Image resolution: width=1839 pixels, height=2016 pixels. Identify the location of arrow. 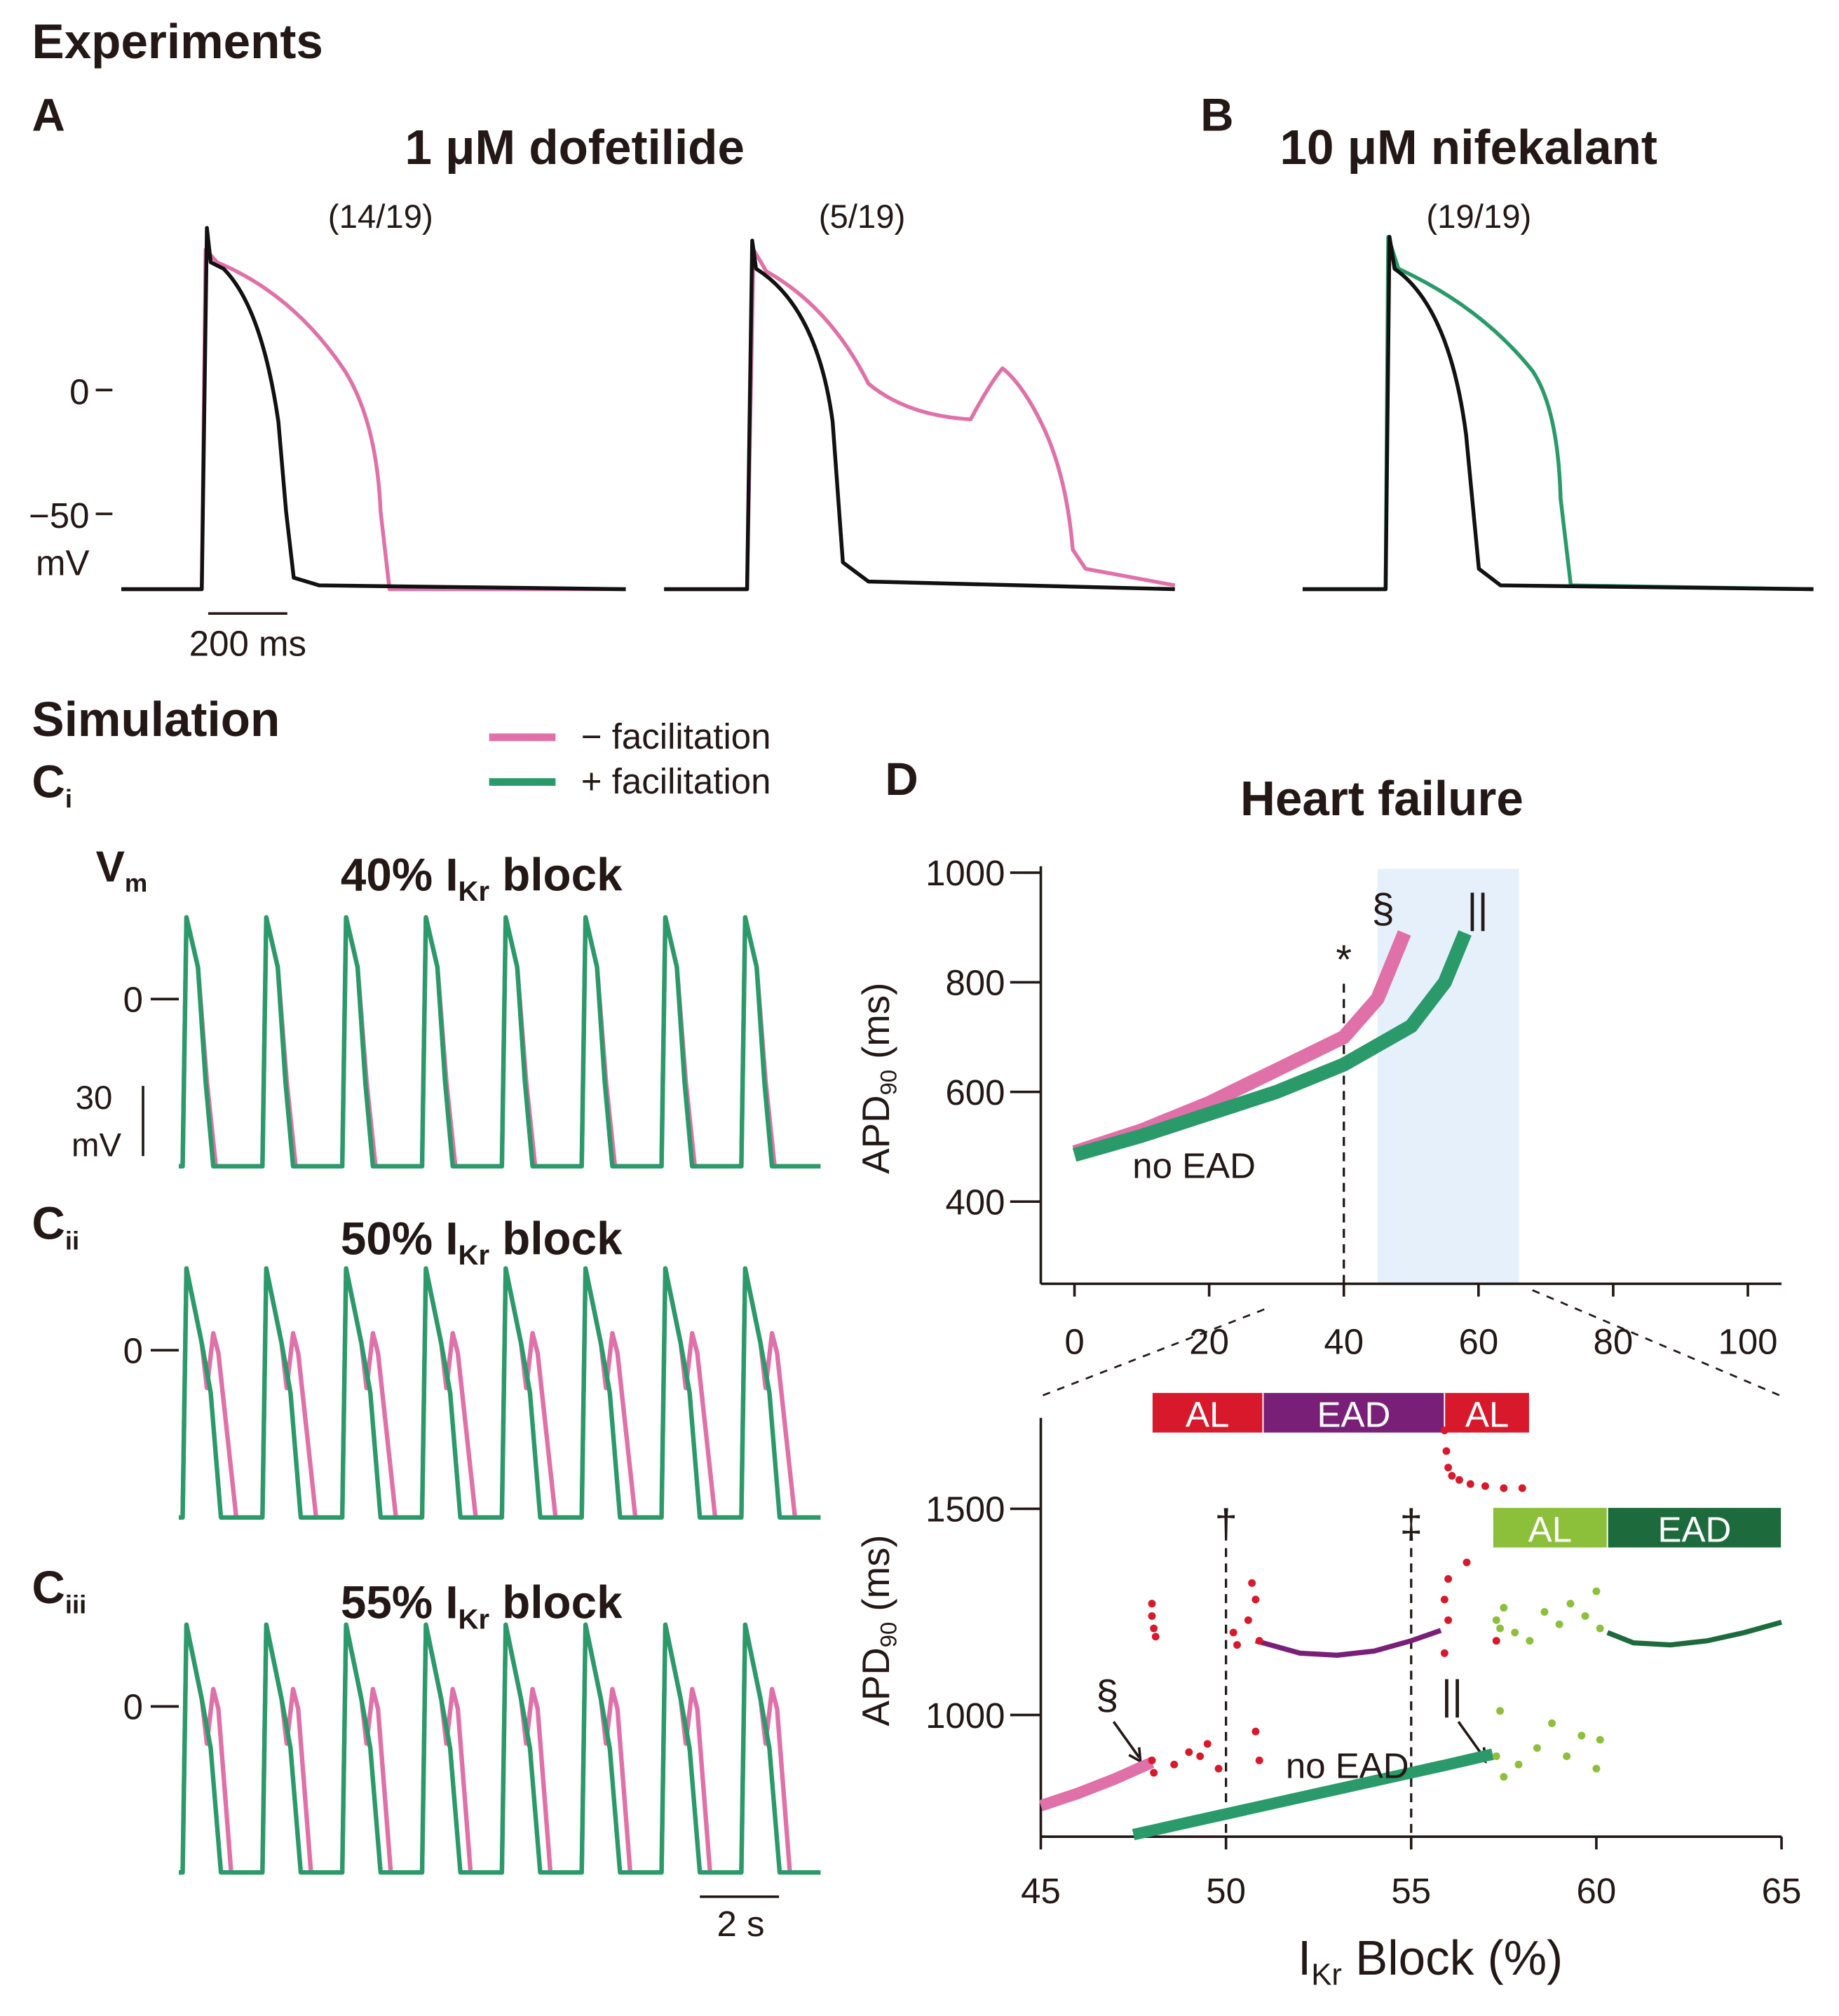
(1127, 1743).